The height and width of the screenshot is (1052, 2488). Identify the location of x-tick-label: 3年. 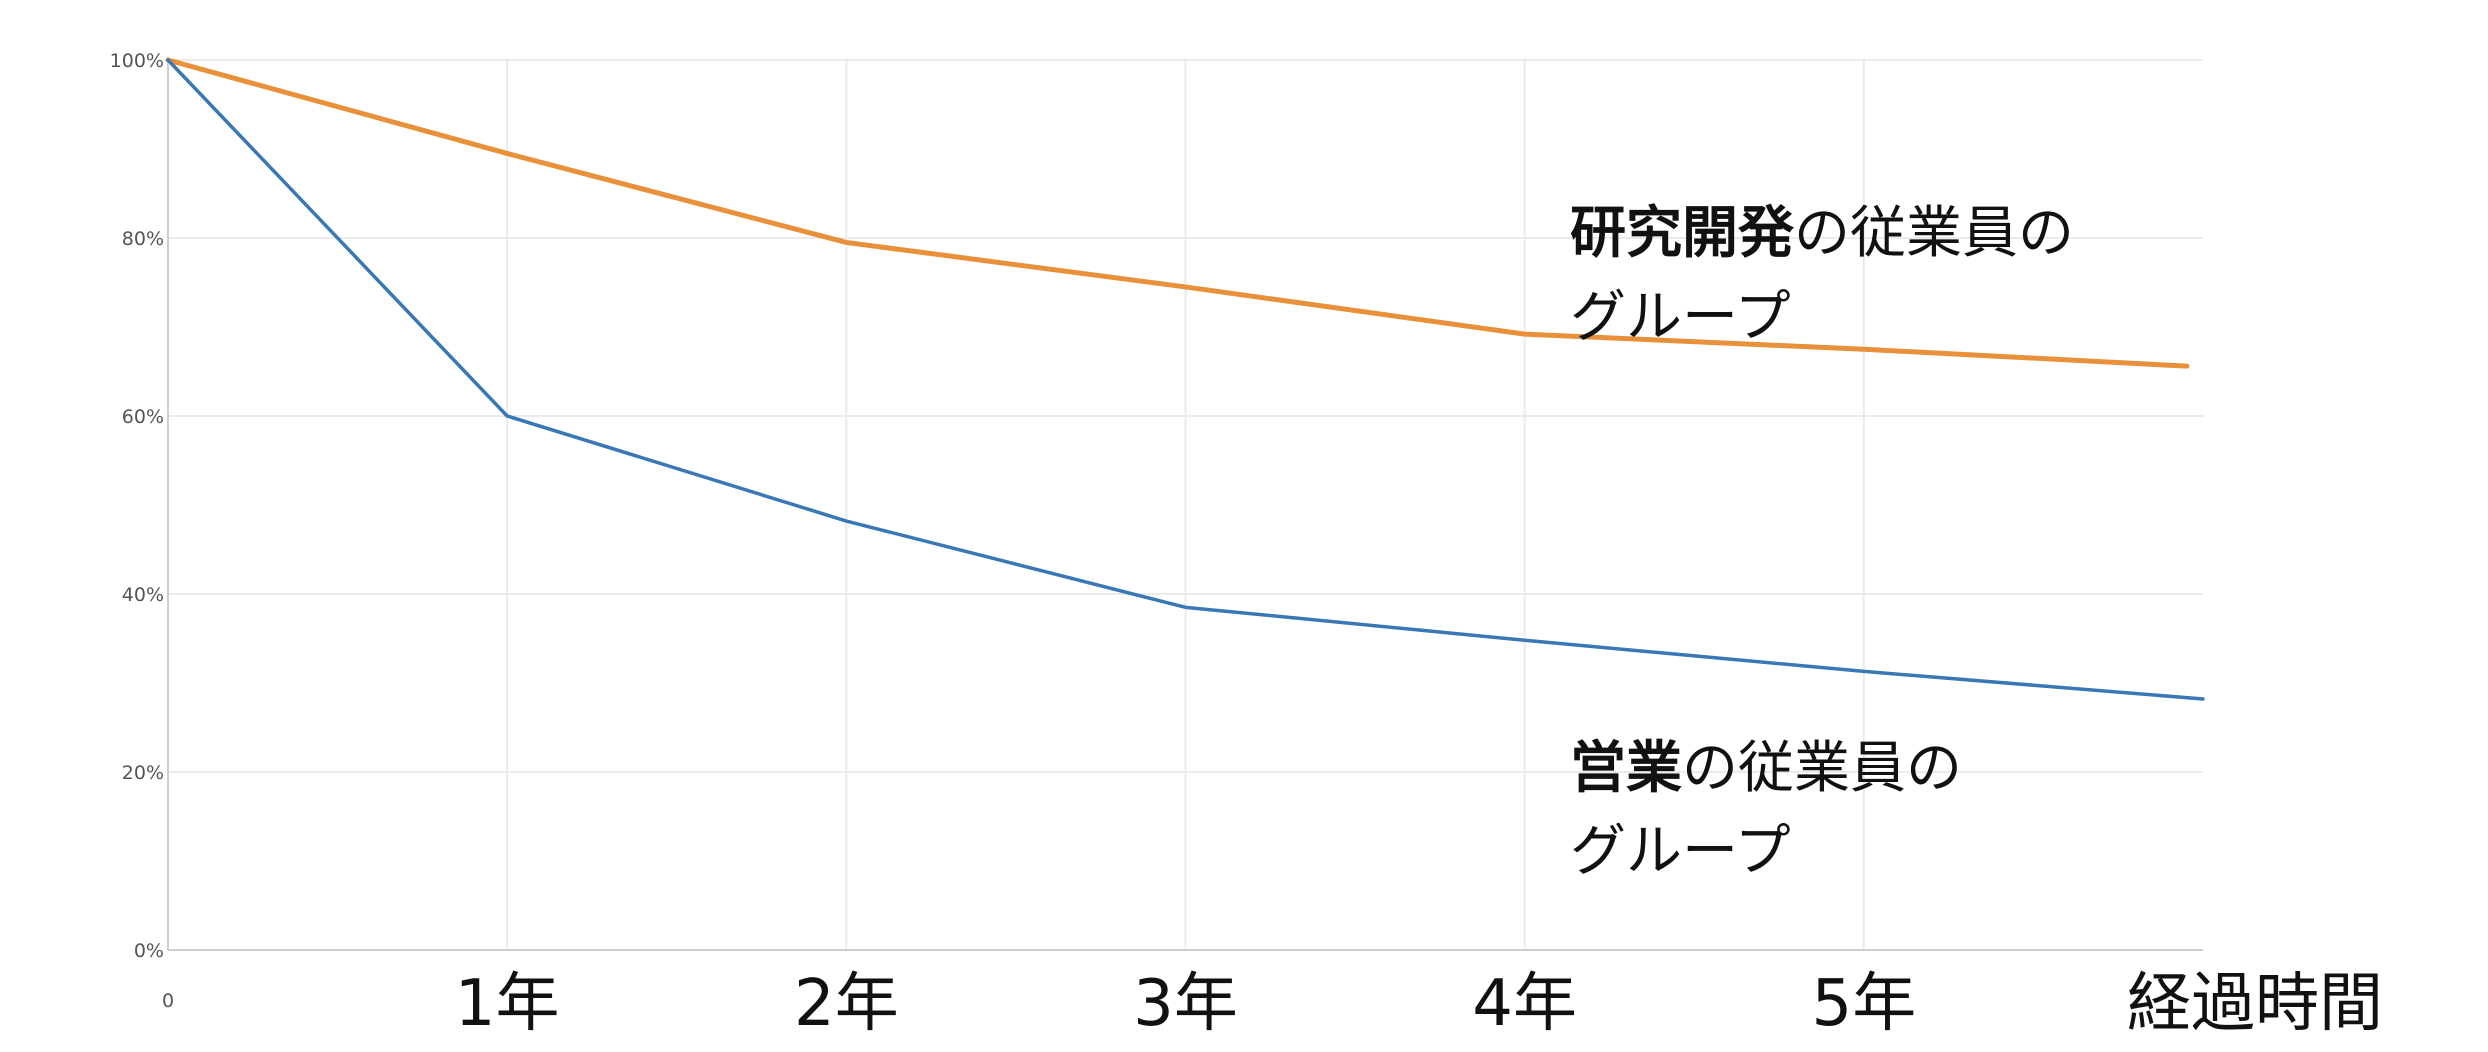
(1185, 1004).